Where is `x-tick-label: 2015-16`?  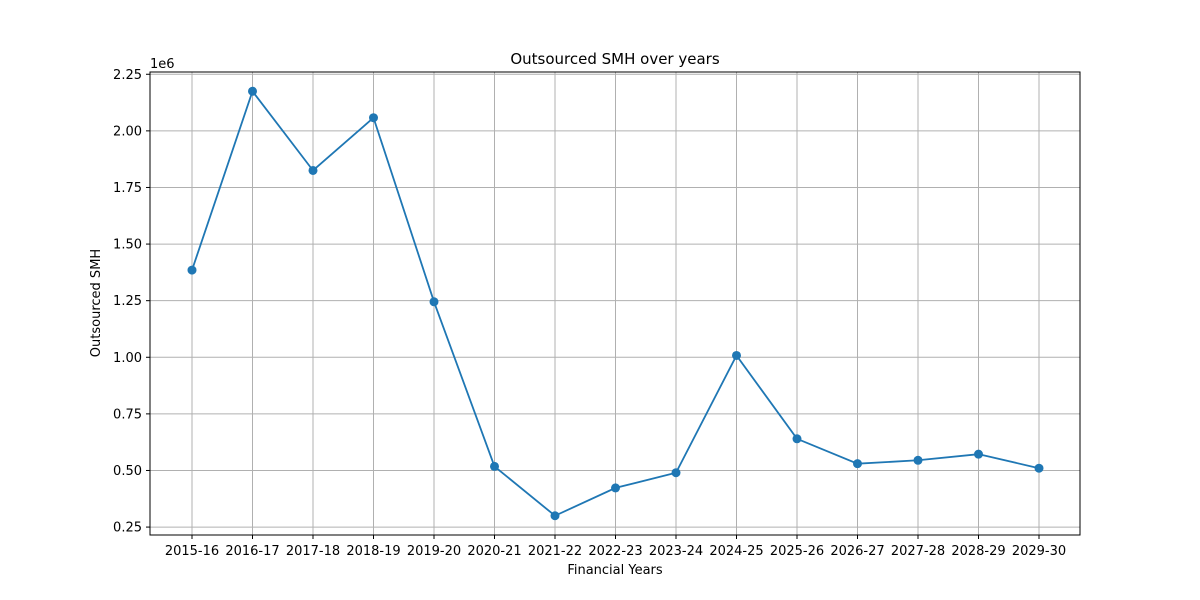 x-tick-label: 2015-16 is located at coordinates (192, 551).